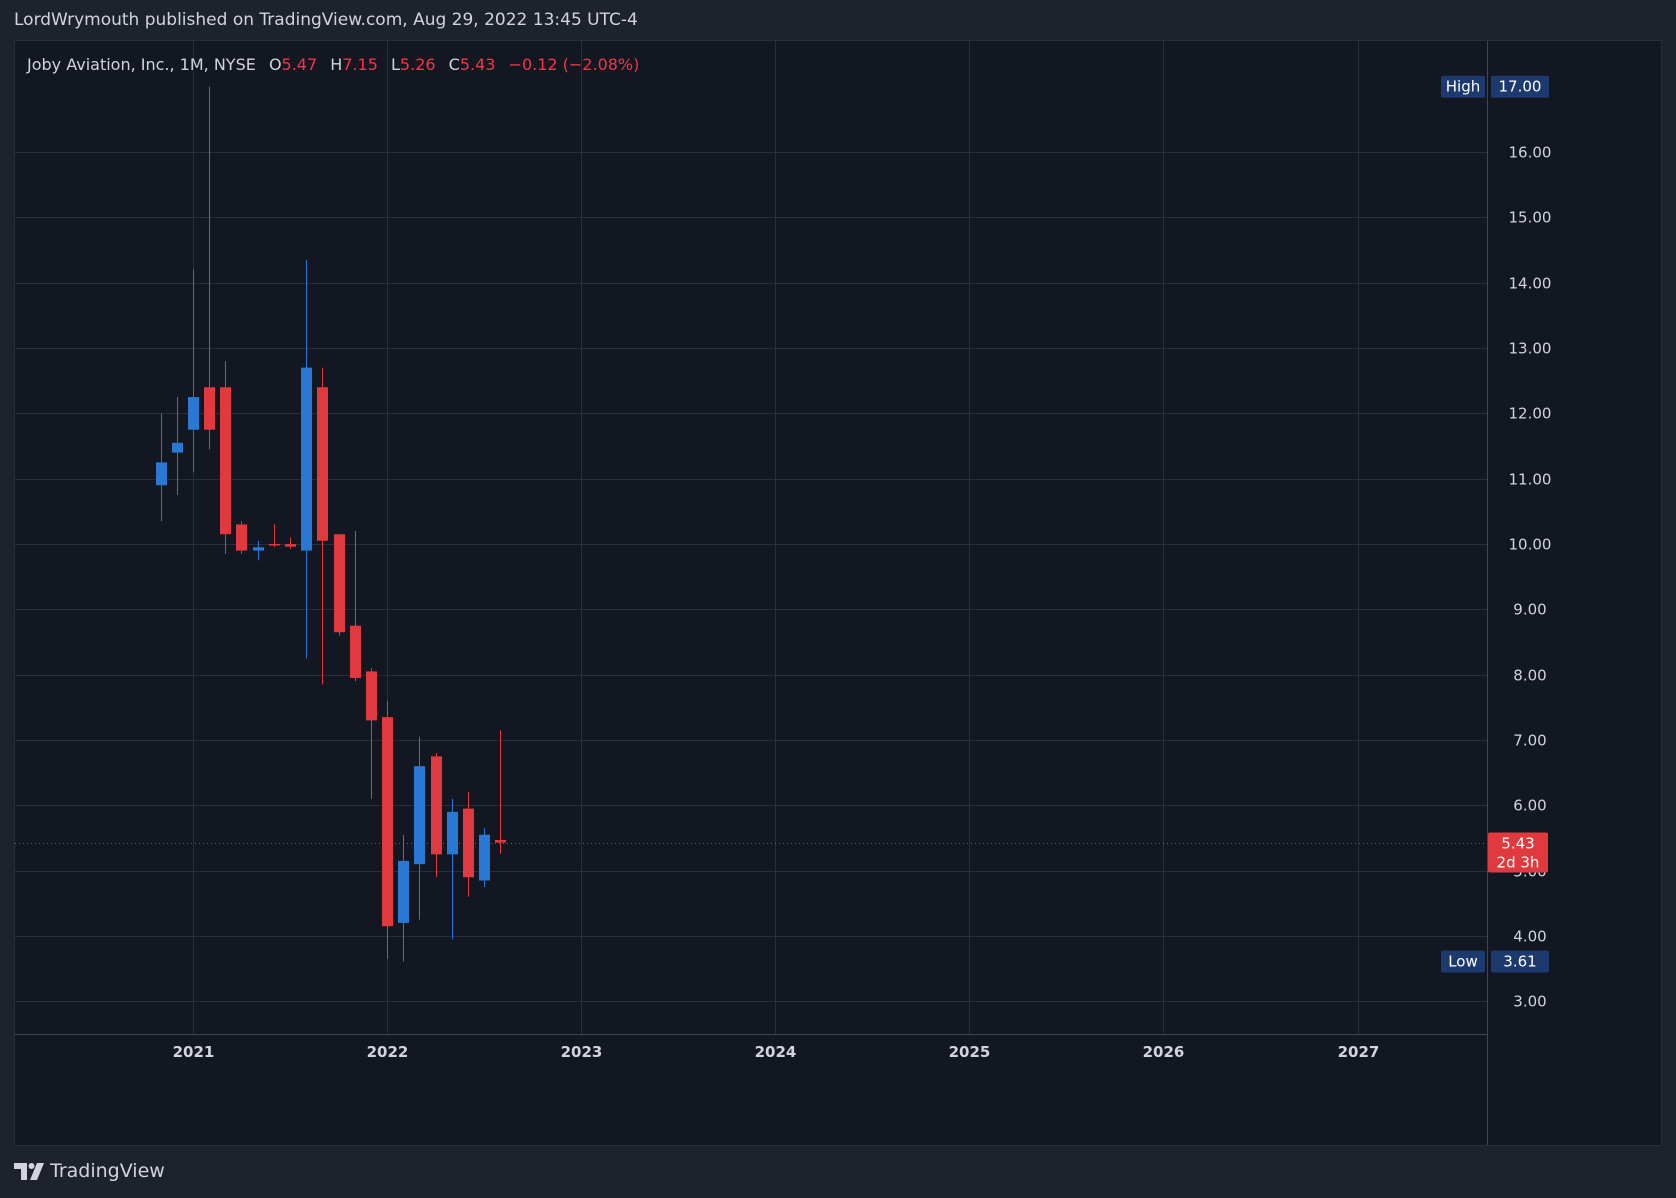 The height and width of the screenshot is (1198, 1676). I want to click on last-price-tag: 5.43 2d 3h, so click(1518, 852).